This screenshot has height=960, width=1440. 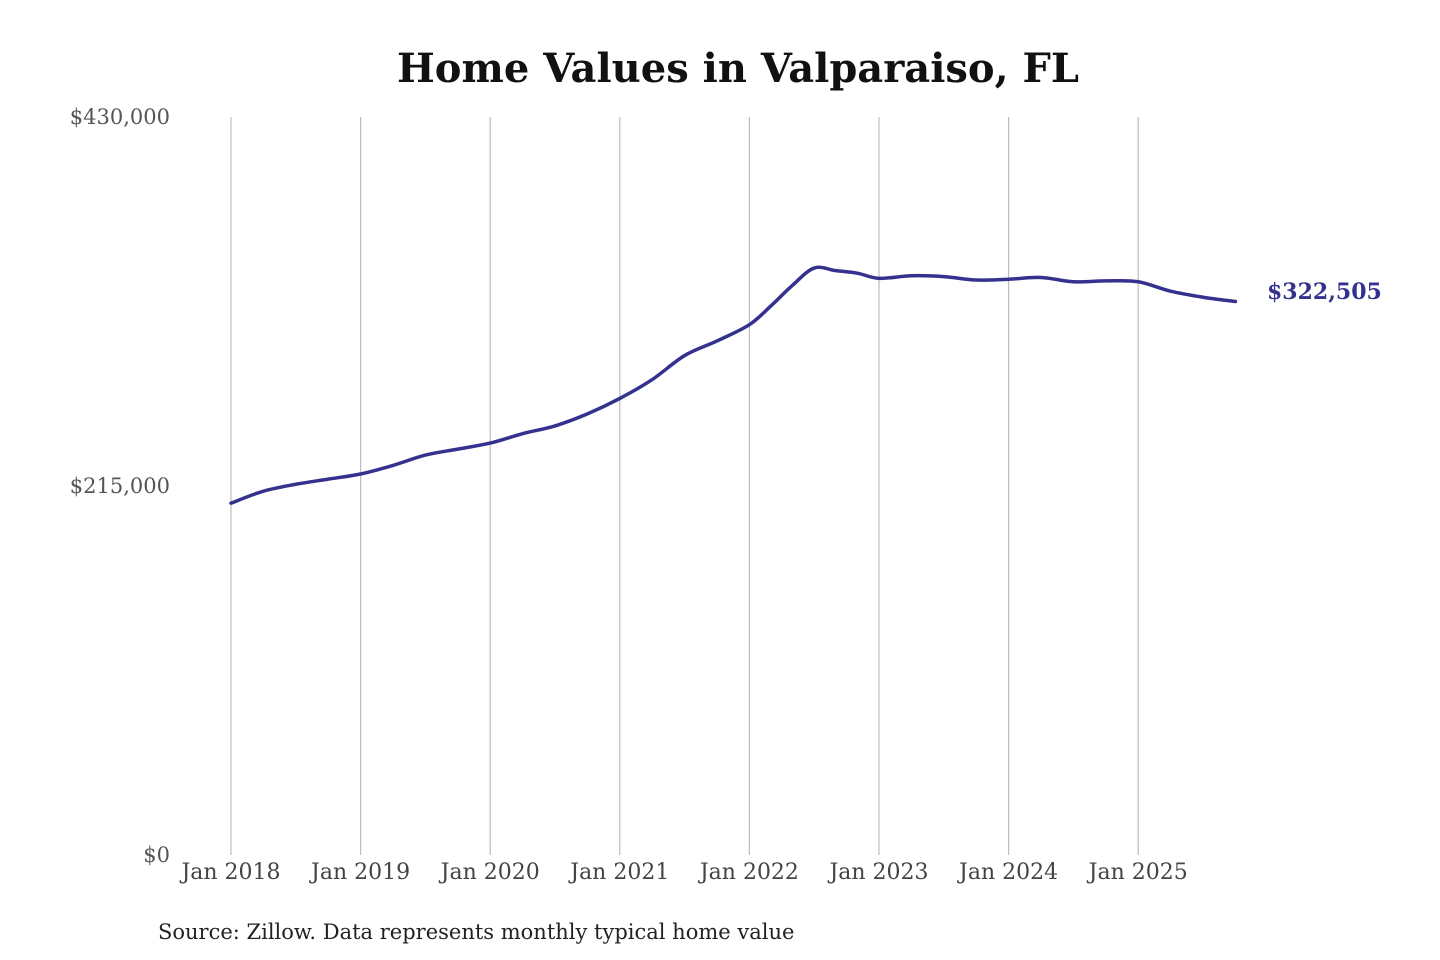 I want to click on x-tick-label: Jan 2025, so click(x=1137, y=872).